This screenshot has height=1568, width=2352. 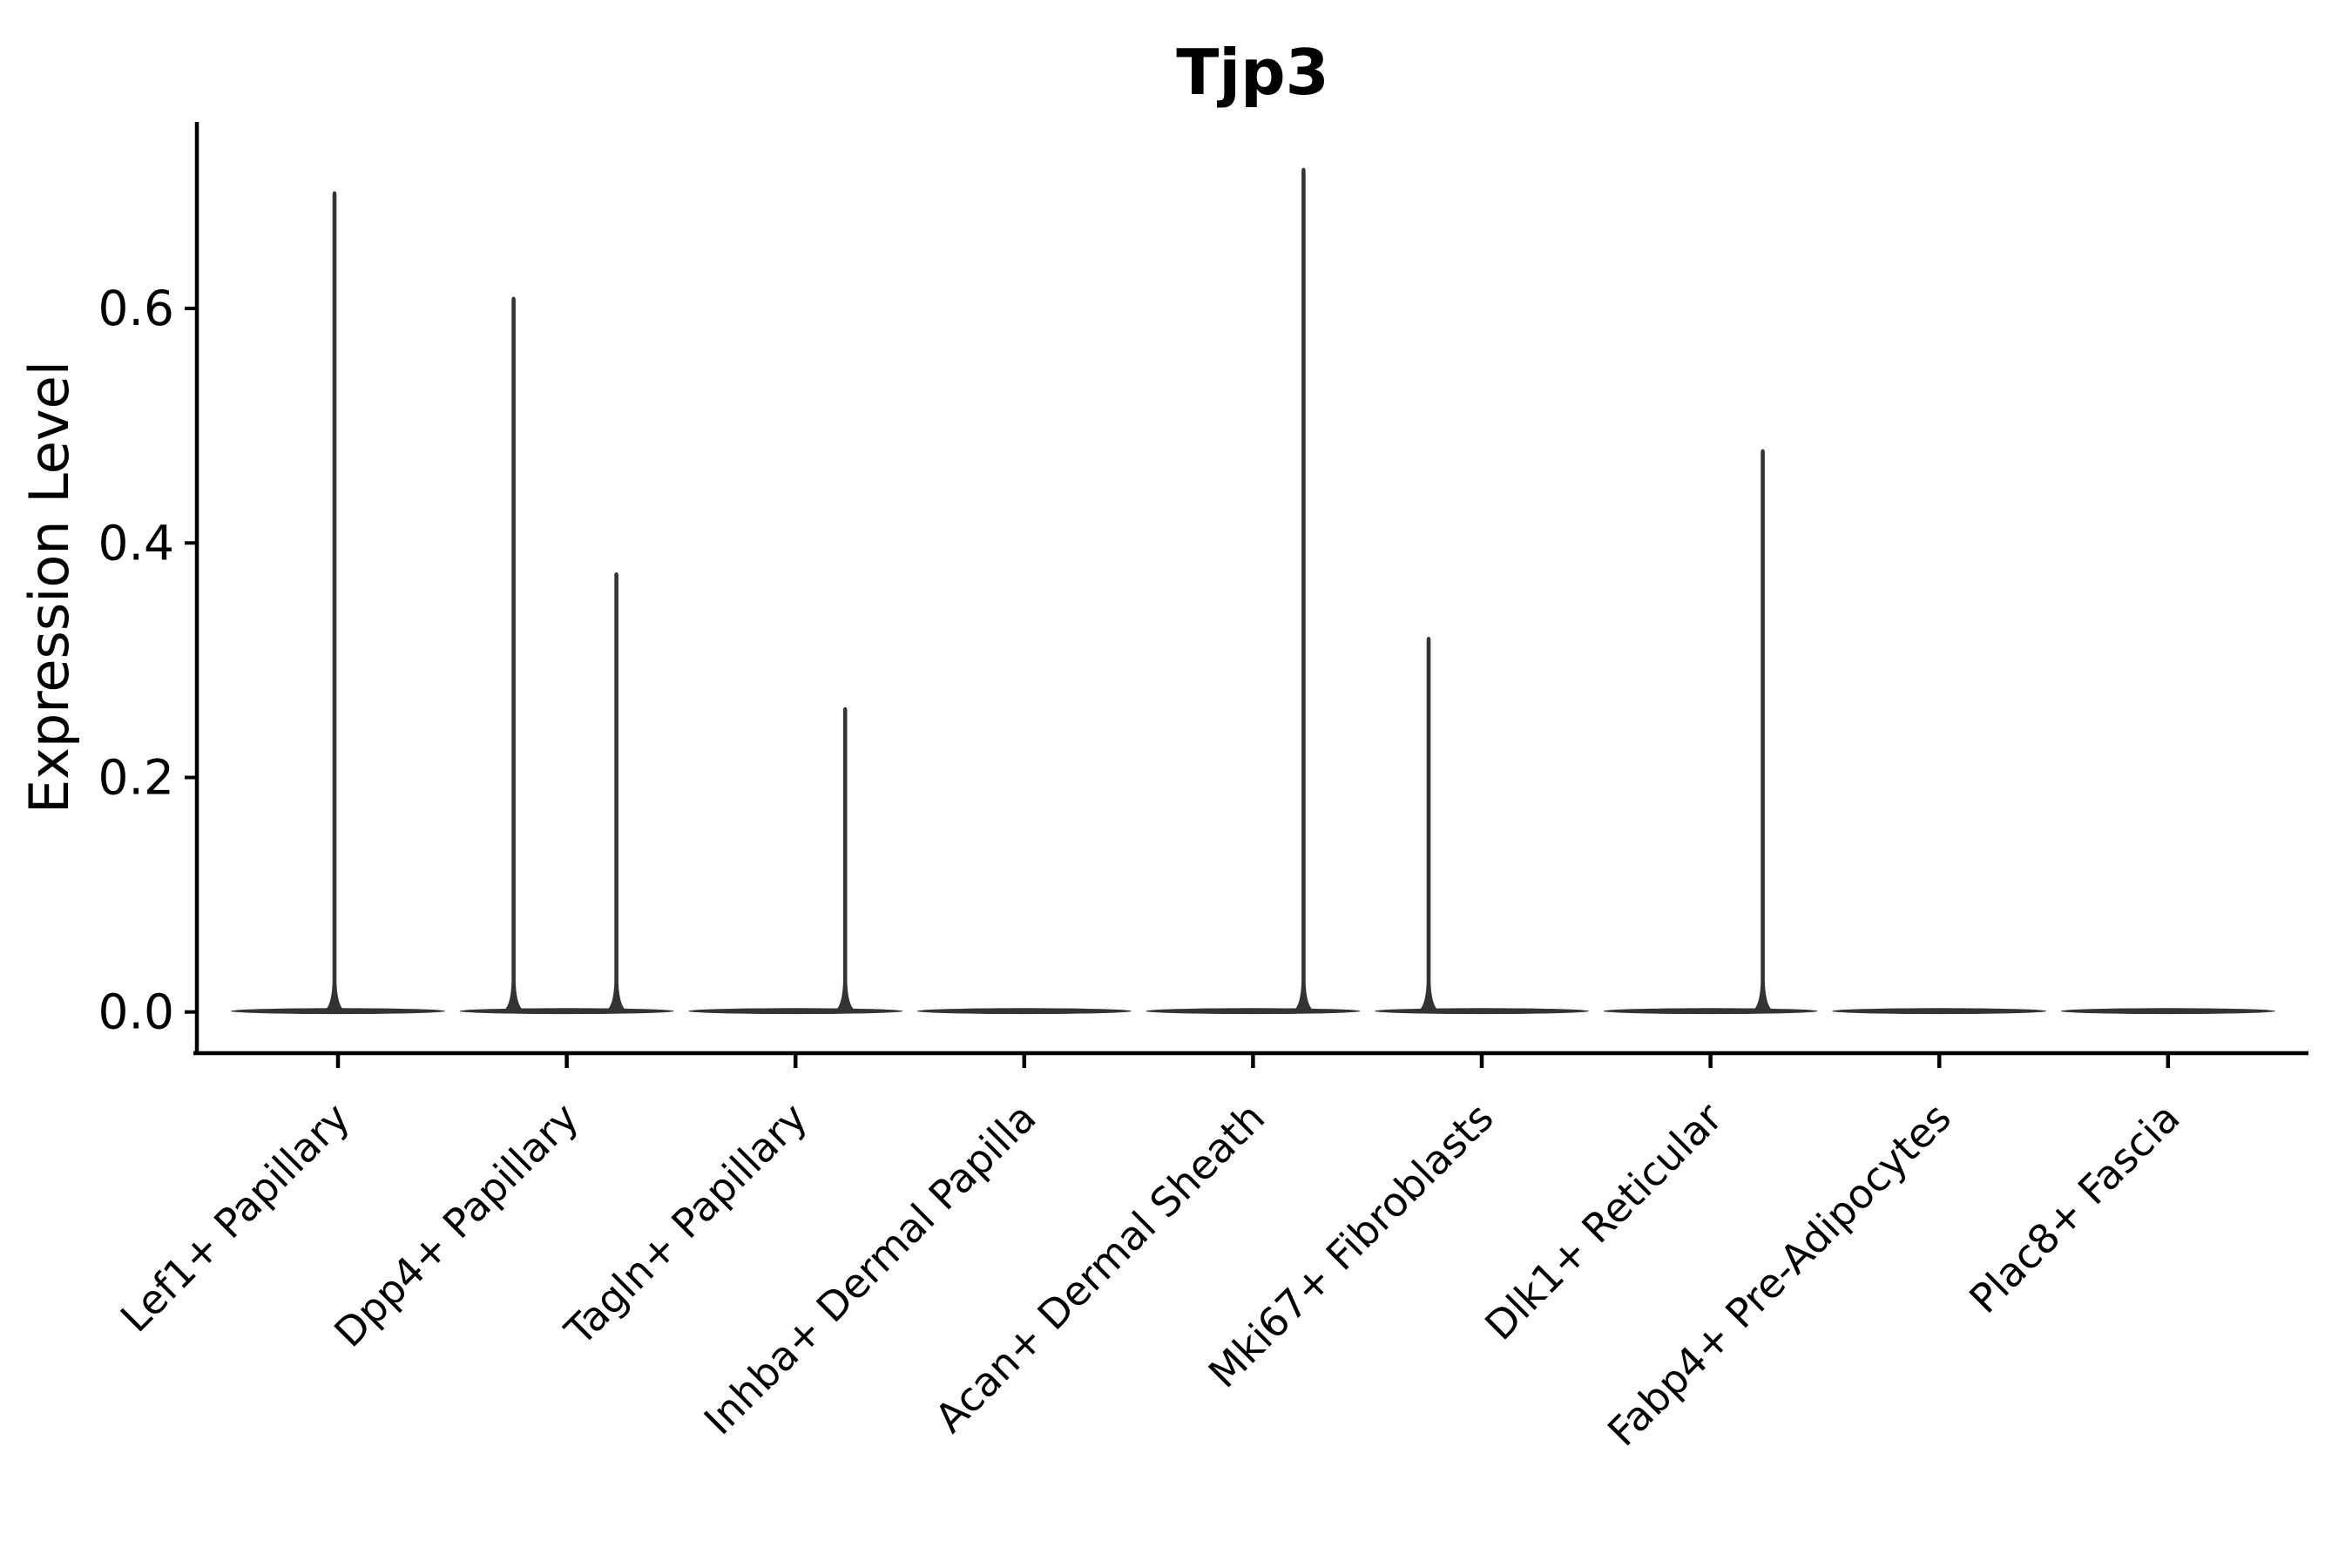 What do you see at coordinates (456, 1225) in the screenshot?
I see `x-tick-label: Dpp4+ Papillary` at bounding box center [456, 1225].